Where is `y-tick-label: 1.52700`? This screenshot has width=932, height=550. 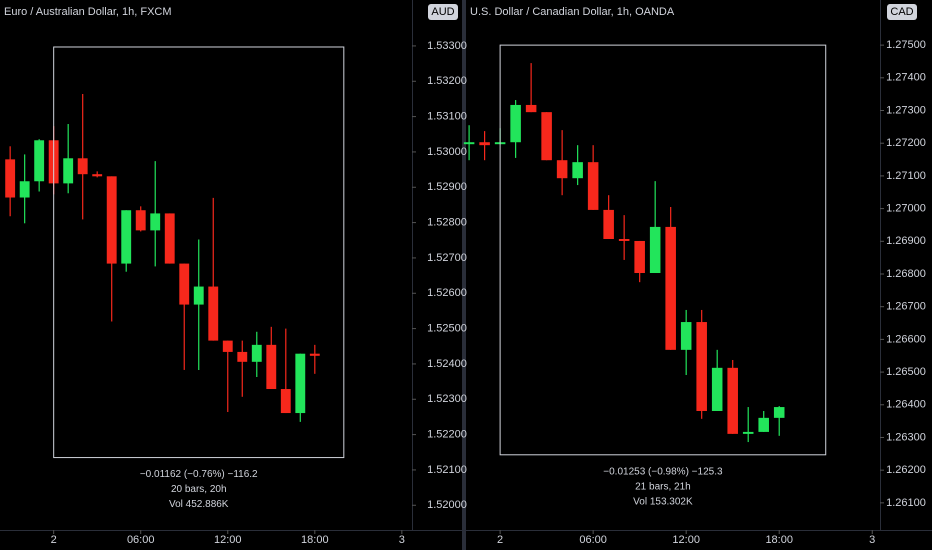 y-tick-label: 1.52700 is located at coordinates (447, 258).